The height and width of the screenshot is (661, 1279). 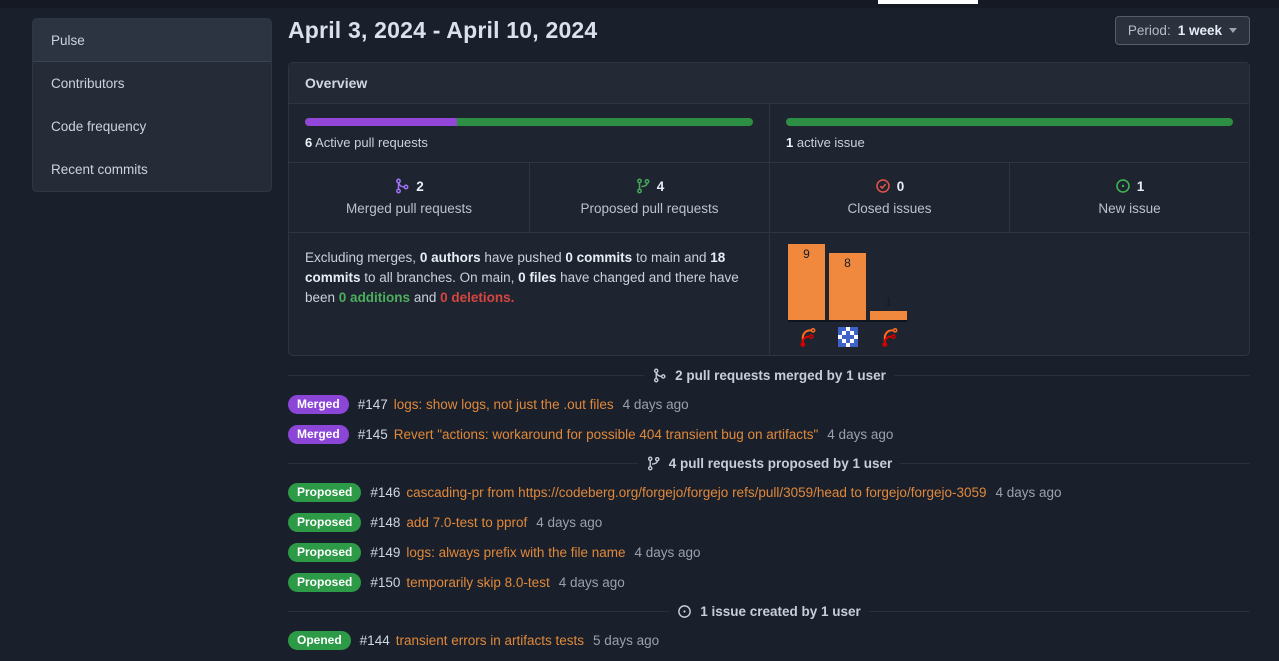 What do you see at coordinates (385, 552) in the screenshot?
I see `pr-number: #149` at bounding box center [385, 552].